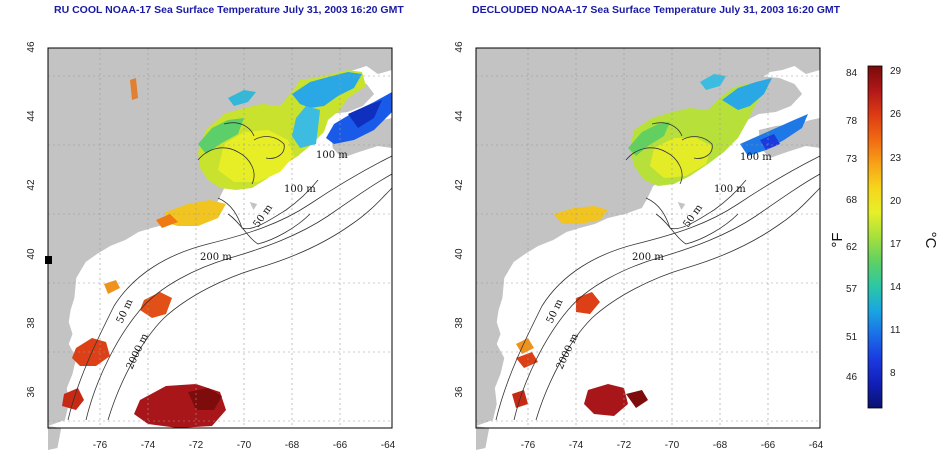  What do you see at coordinates (930, 240) in the screenshot?
I see `celsius-unit-label: °C` at bounding box center [930, 240].